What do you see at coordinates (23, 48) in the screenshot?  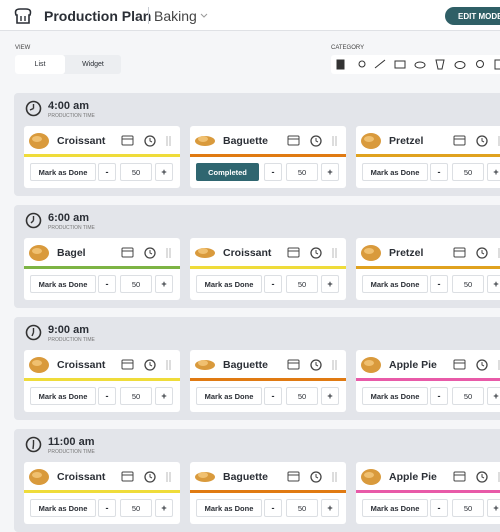 I see `view-label: VIEW` at bounding box center [23, 48].